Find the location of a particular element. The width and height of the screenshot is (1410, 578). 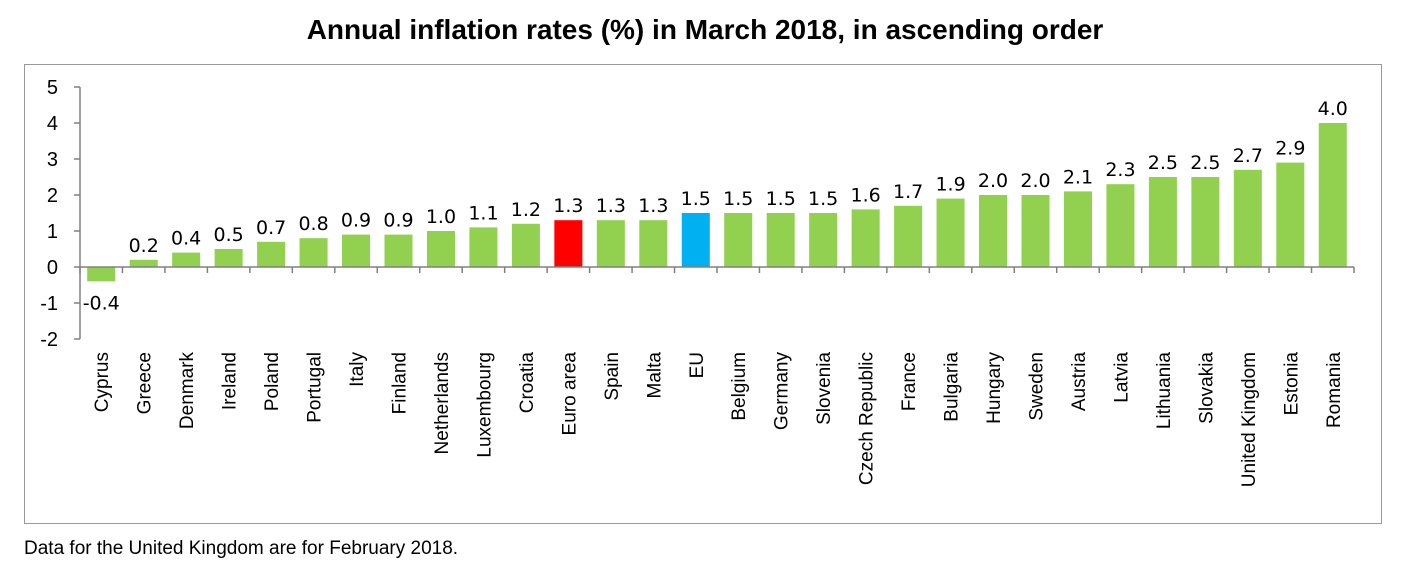

data-label: -0.4 is located at coordinates (101, 303).